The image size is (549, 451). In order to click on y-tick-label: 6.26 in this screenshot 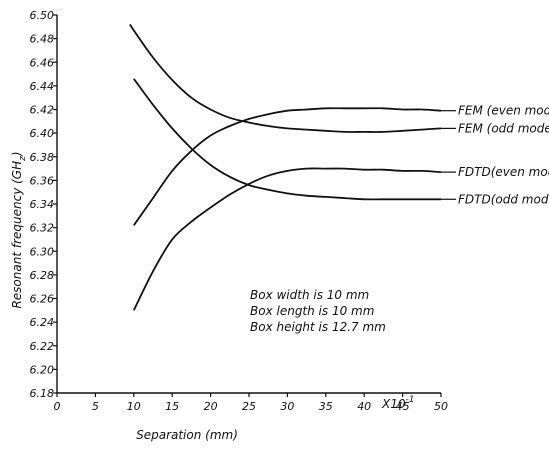, I will do `click(42, 299)`.